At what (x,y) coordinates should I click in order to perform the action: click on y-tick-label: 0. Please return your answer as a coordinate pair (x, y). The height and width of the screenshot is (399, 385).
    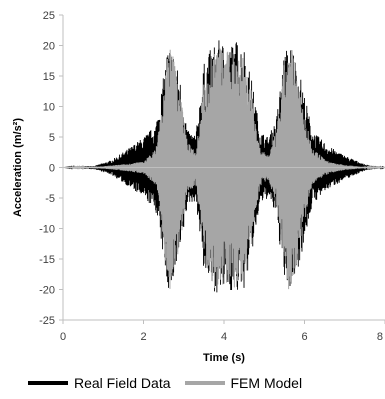
    Looking at the image, I should click on (52, 169).